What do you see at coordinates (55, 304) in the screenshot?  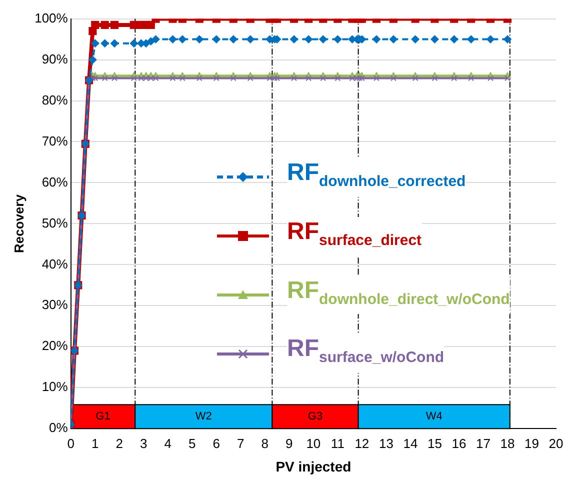 I see `y-tick-label: 30%` at bounding box center [55, 304].